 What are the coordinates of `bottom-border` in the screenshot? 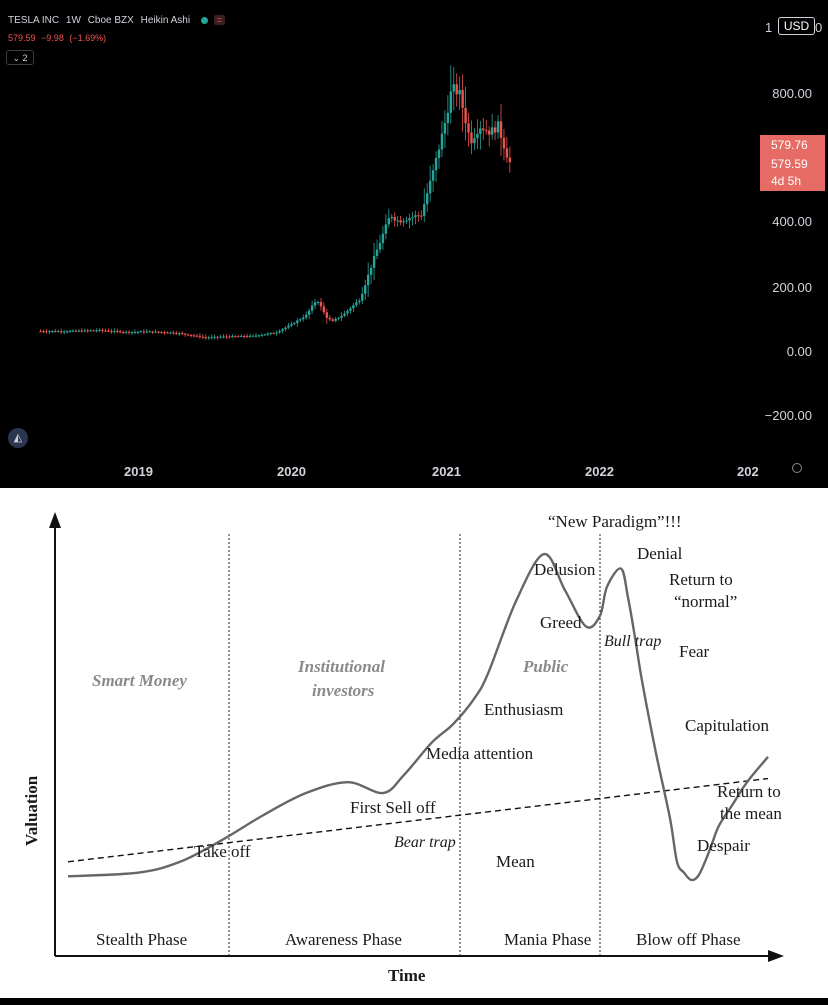 It's located at (414, 1001).